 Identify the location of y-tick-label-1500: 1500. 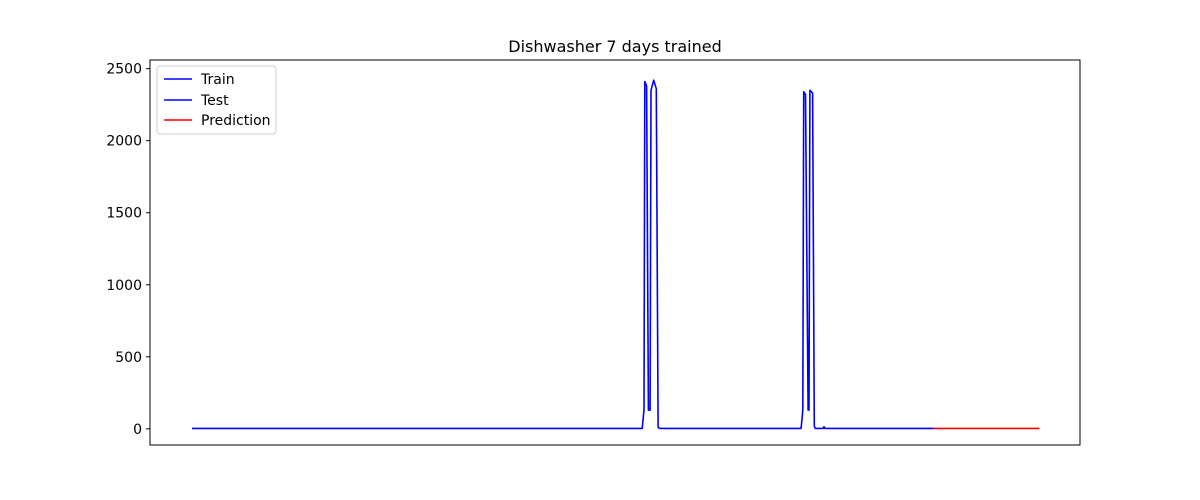
(124, 214).